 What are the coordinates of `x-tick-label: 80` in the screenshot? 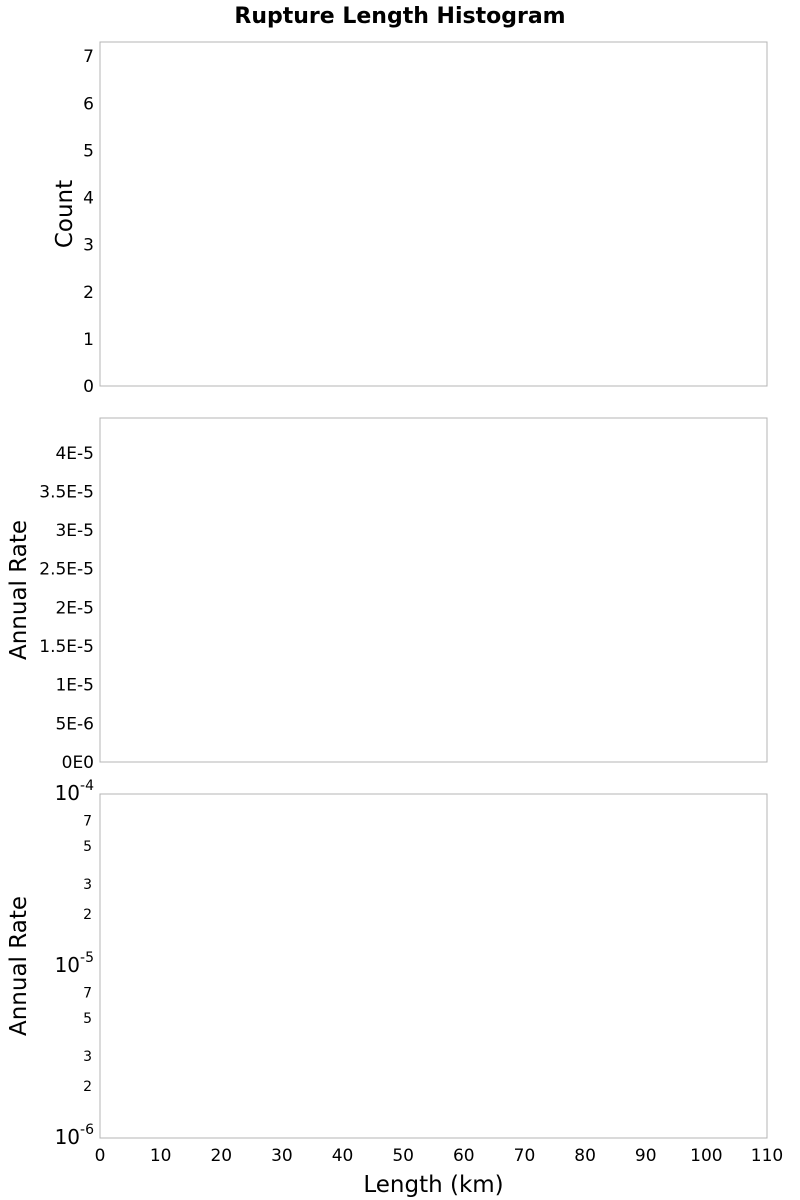 It's located at (585, 1156).